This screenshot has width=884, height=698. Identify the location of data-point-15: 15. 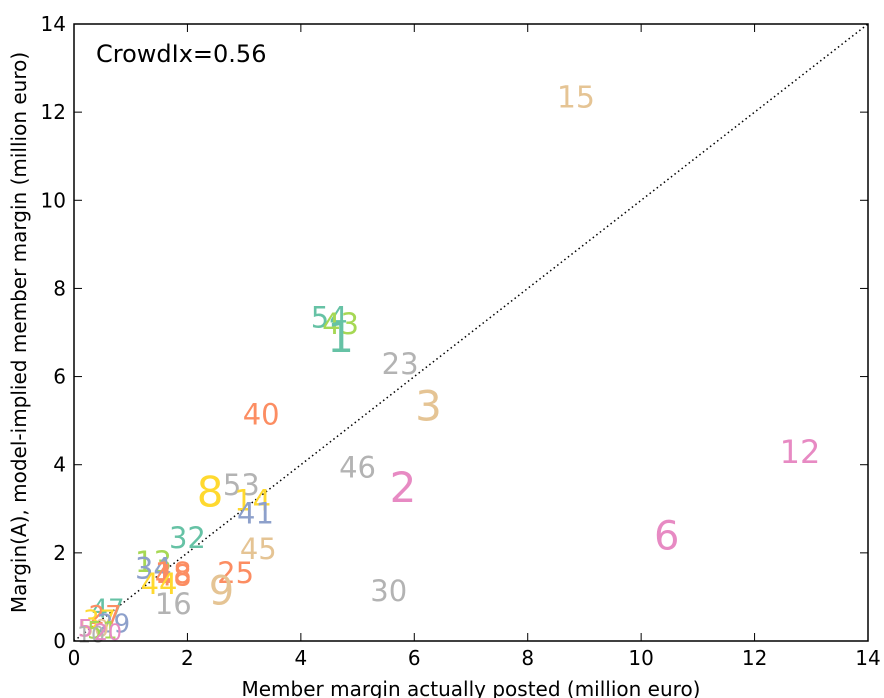
(576, 98).